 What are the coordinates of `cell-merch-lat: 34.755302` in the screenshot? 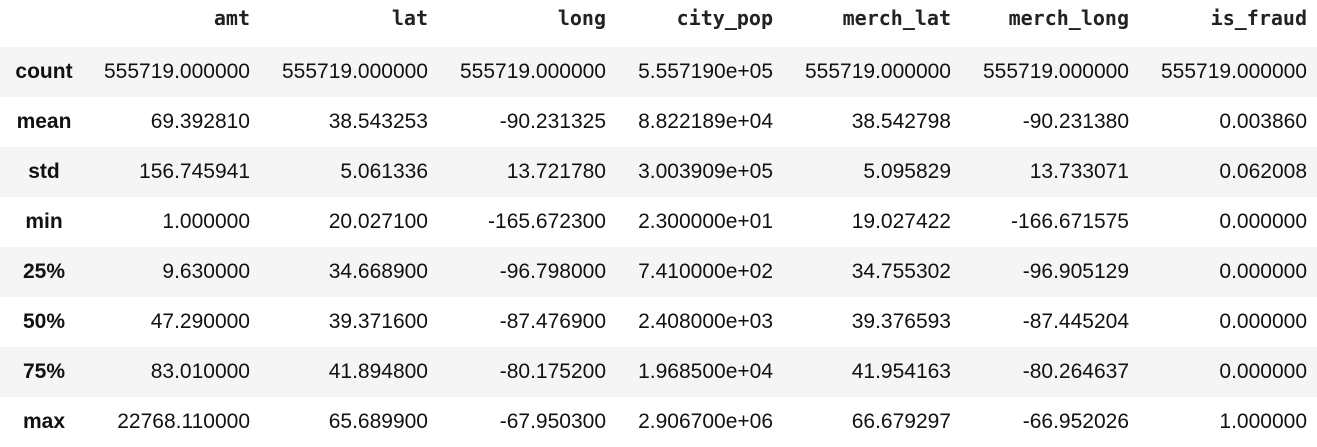 It's located at (901, 271).